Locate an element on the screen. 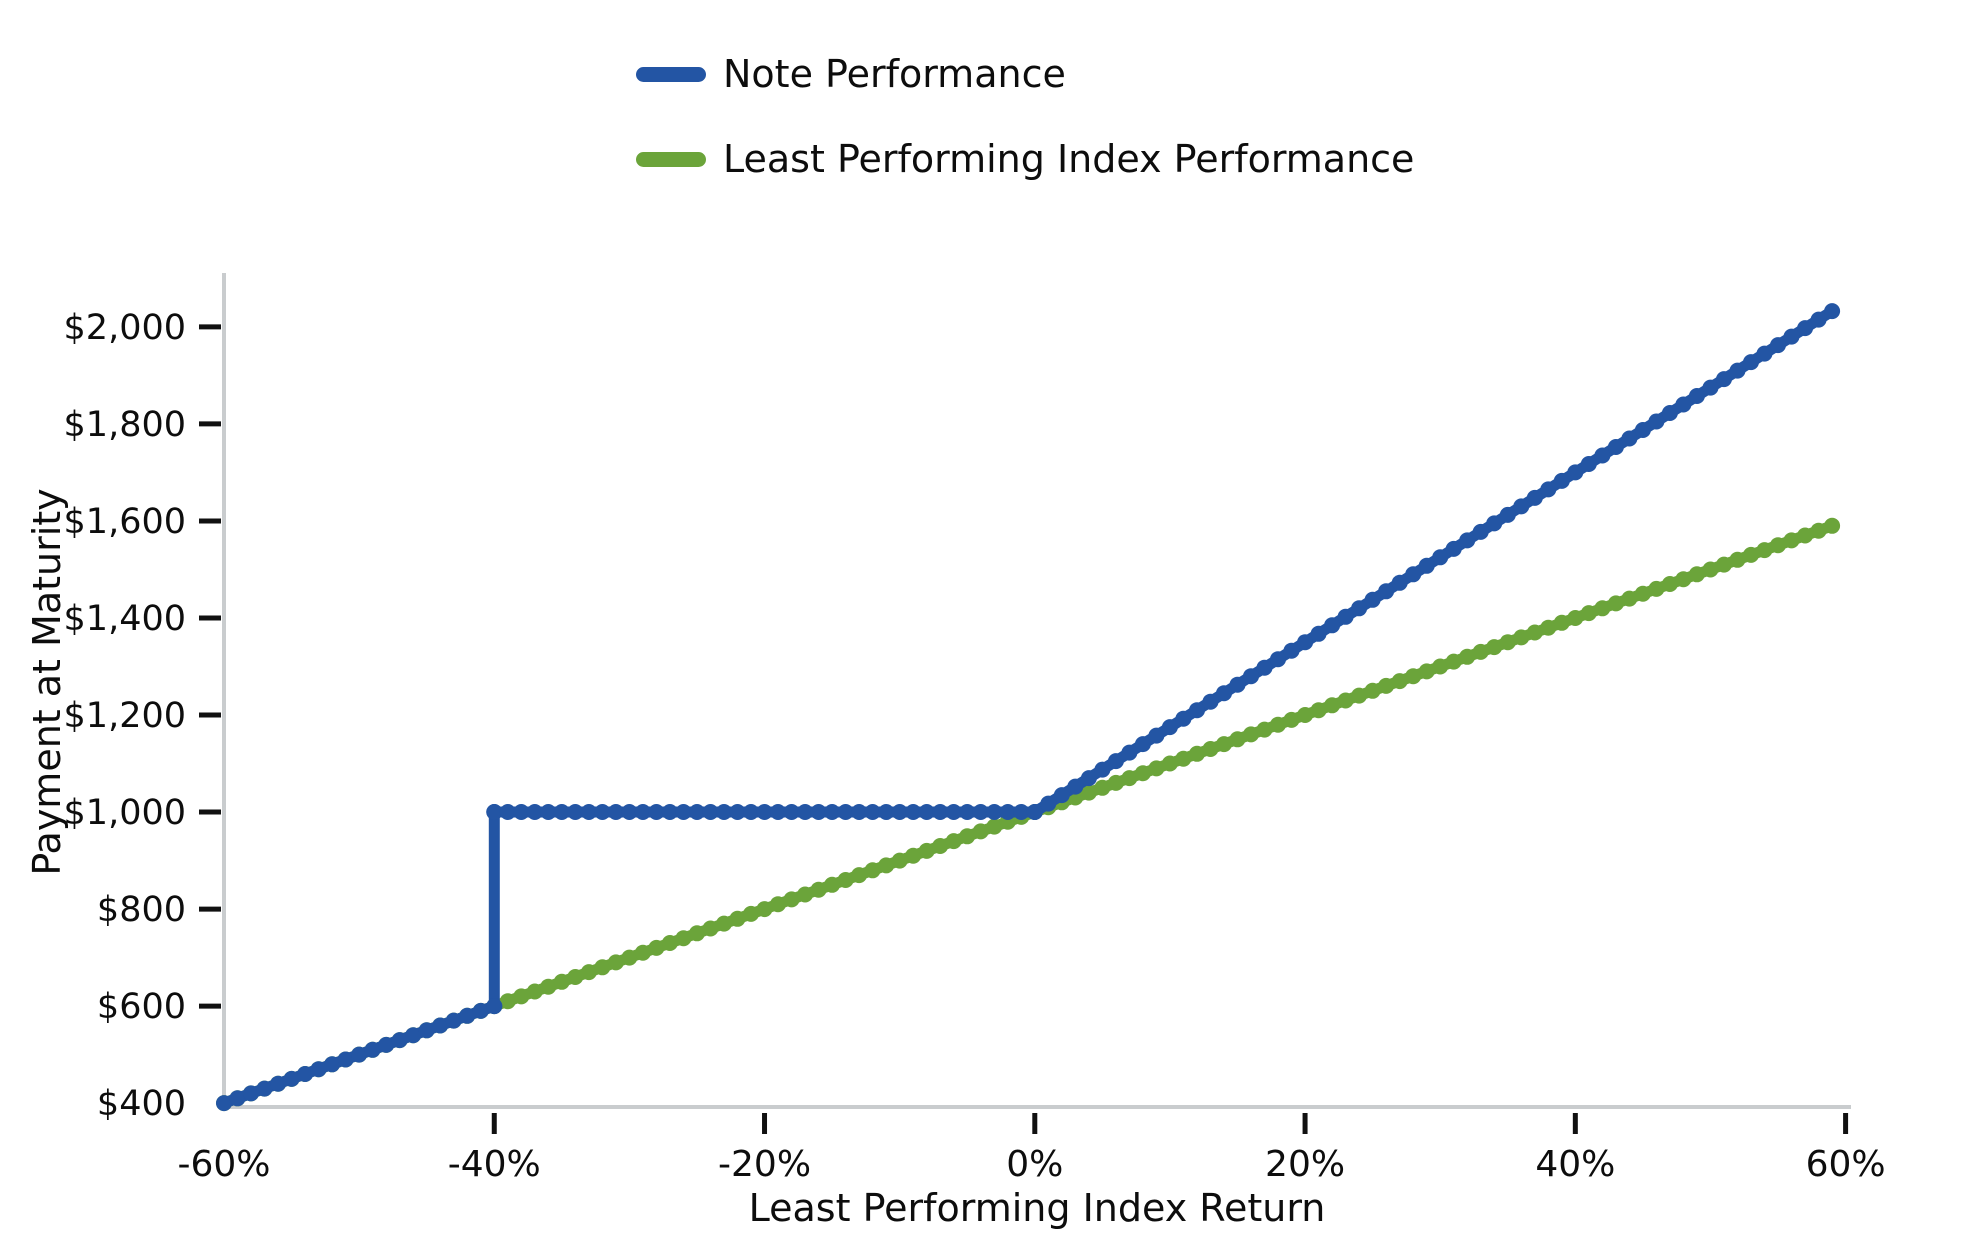 This screenshot has height=1250, width=1979. legend-item-index-performance: Least Performing Index Performance is located at coordinates (1025, 159).